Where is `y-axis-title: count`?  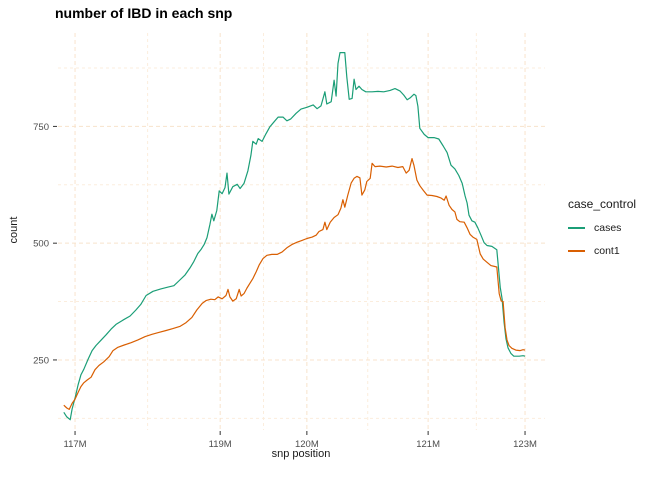 y-axis-title: count is located at coordinates (14, 230).